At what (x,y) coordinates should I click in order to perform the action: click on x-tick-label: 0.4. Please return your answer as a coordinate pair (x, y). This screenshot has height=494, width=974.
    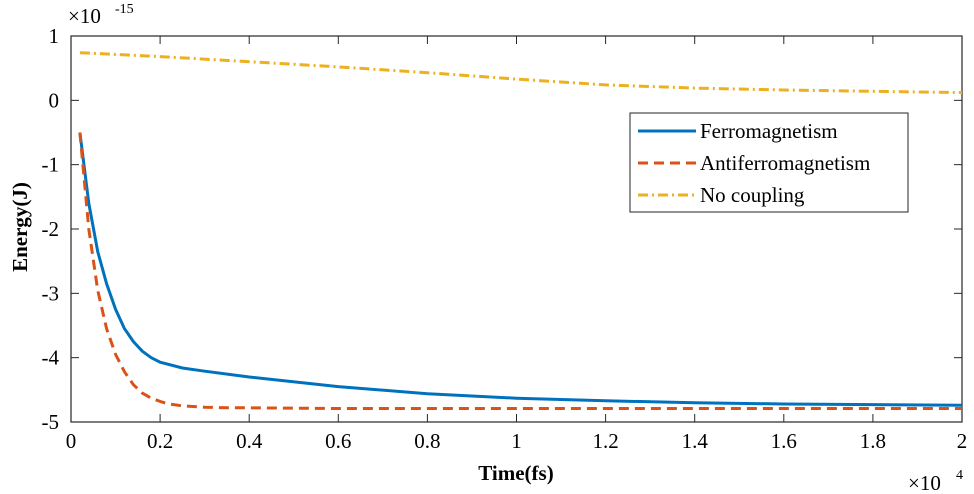
    Looking at the image, I should click on (249, 441).